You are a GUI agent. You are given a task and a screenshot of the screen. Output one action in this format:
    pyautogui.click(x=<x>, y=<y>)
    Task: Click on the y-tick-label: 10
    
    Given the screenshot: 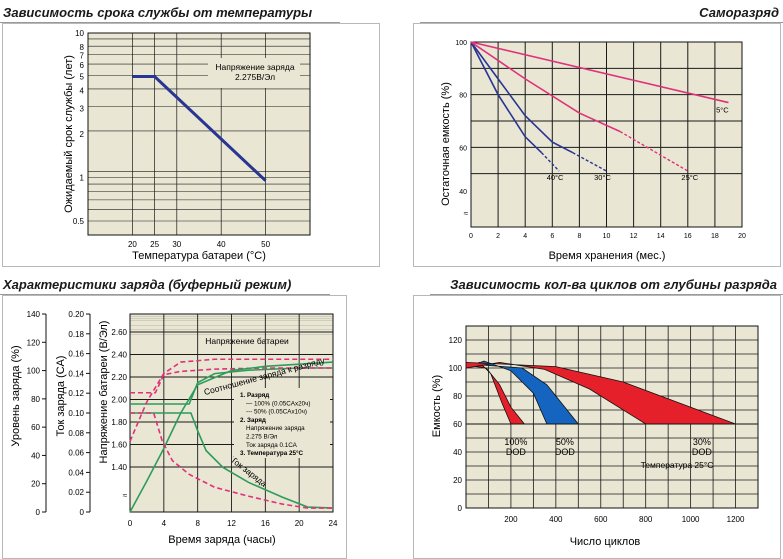 What is the action you would take?
    pyautogui.click(x=79, y=33)
    